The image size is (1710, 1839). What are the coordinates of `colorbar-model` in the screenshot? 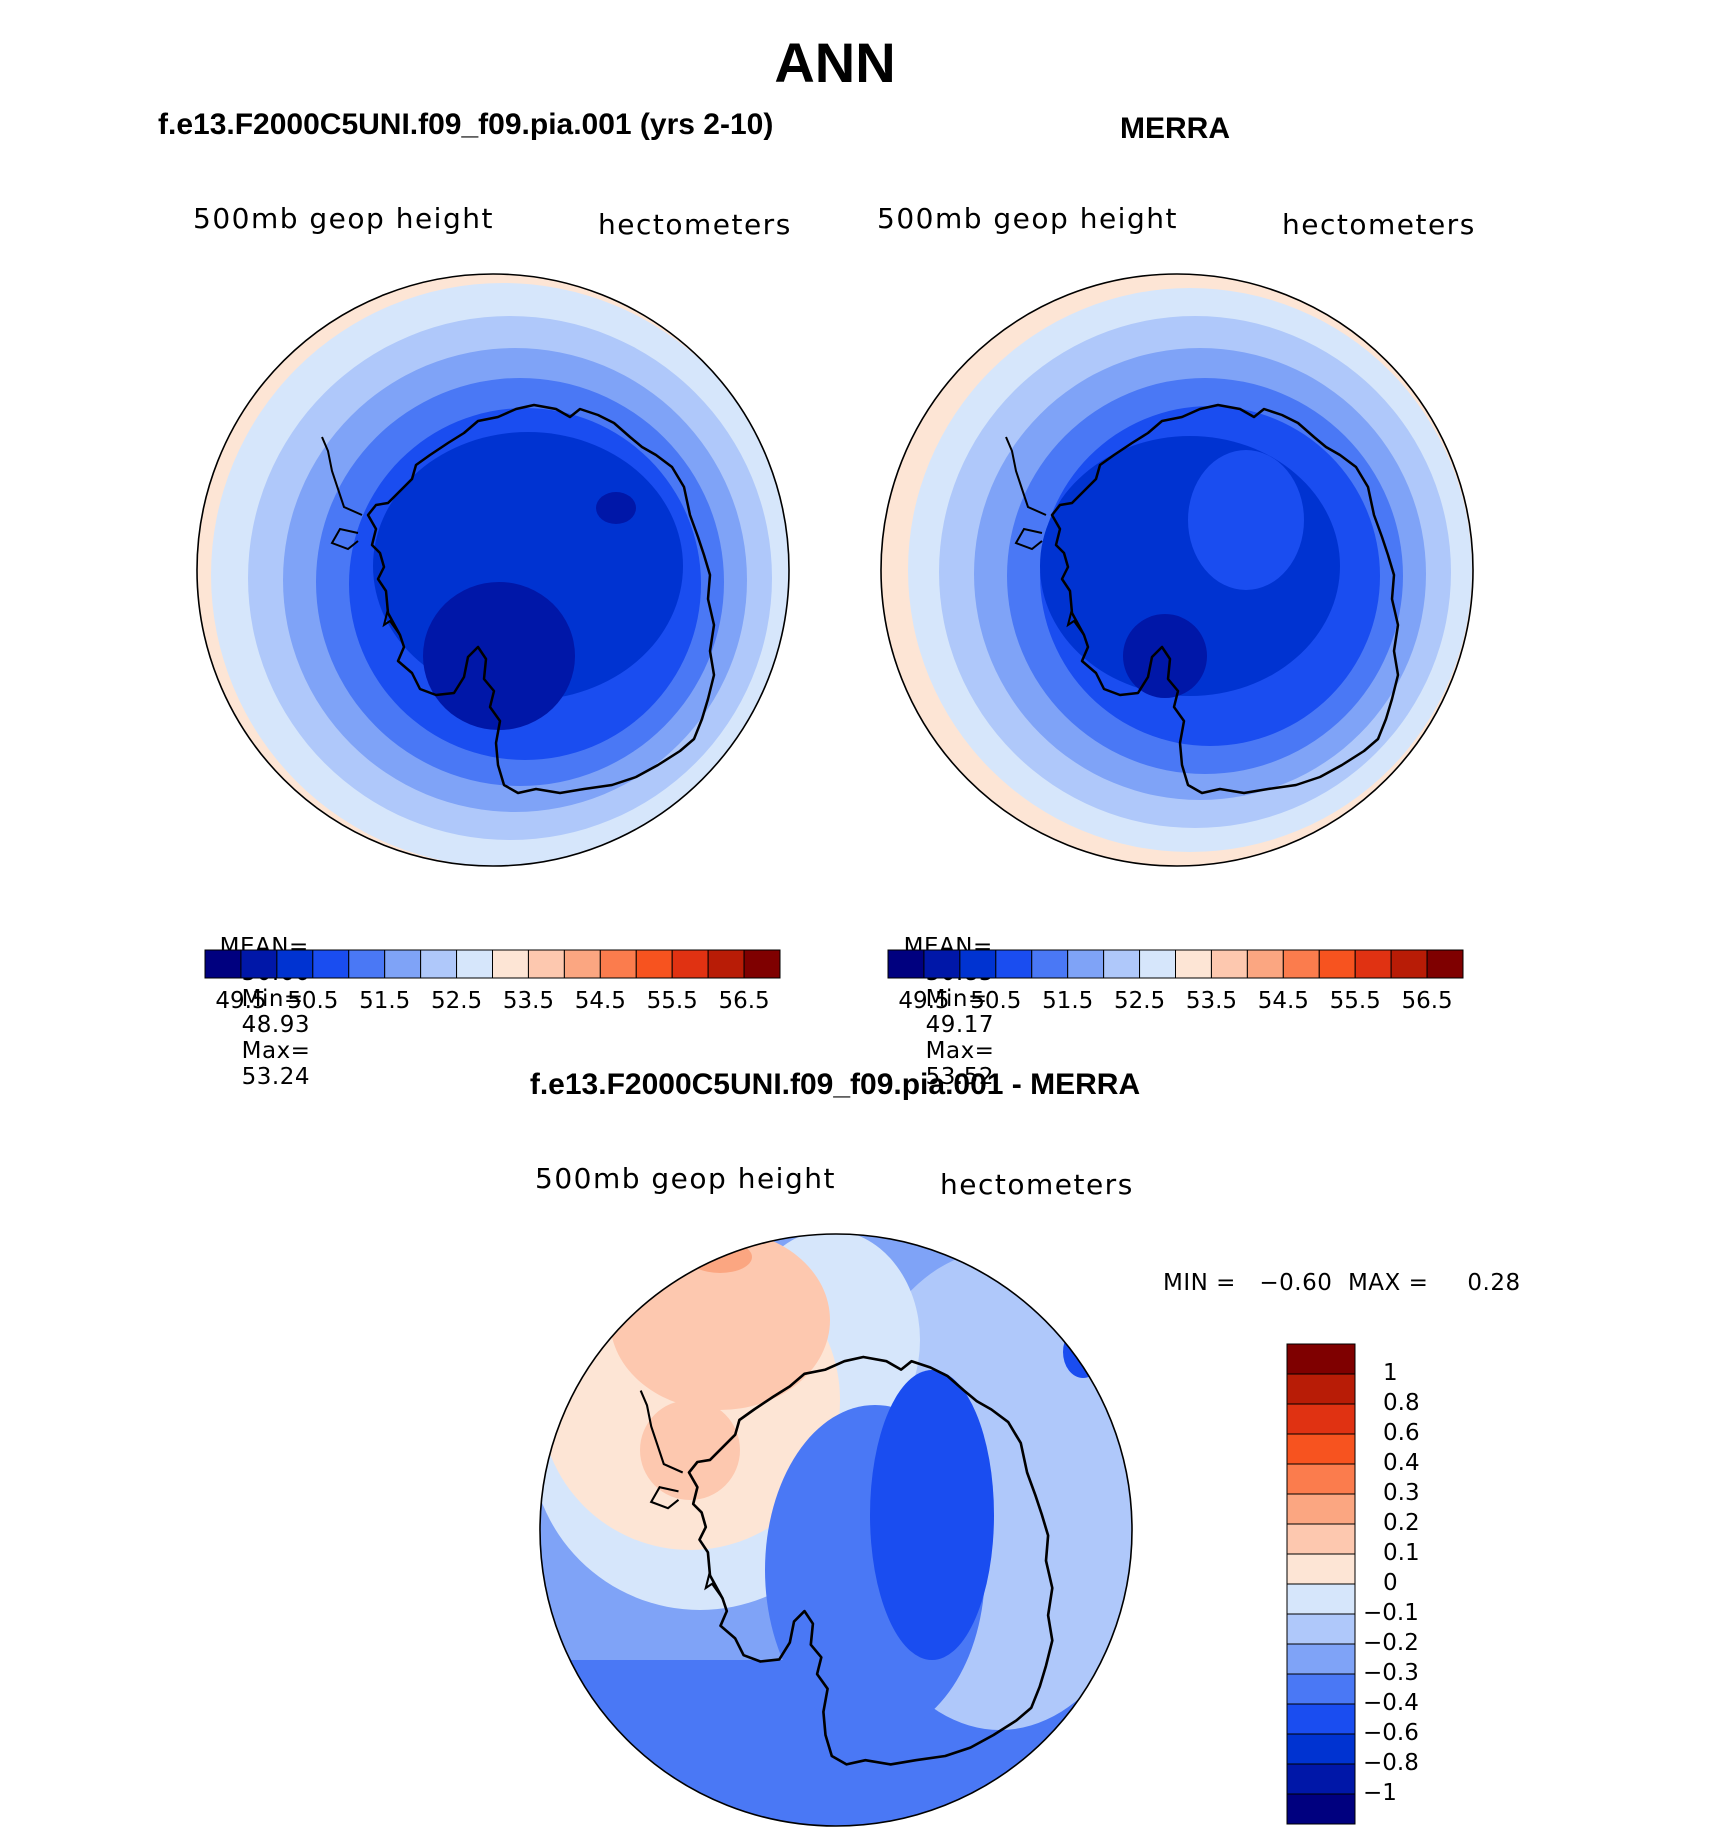 It's located at (492, 964).